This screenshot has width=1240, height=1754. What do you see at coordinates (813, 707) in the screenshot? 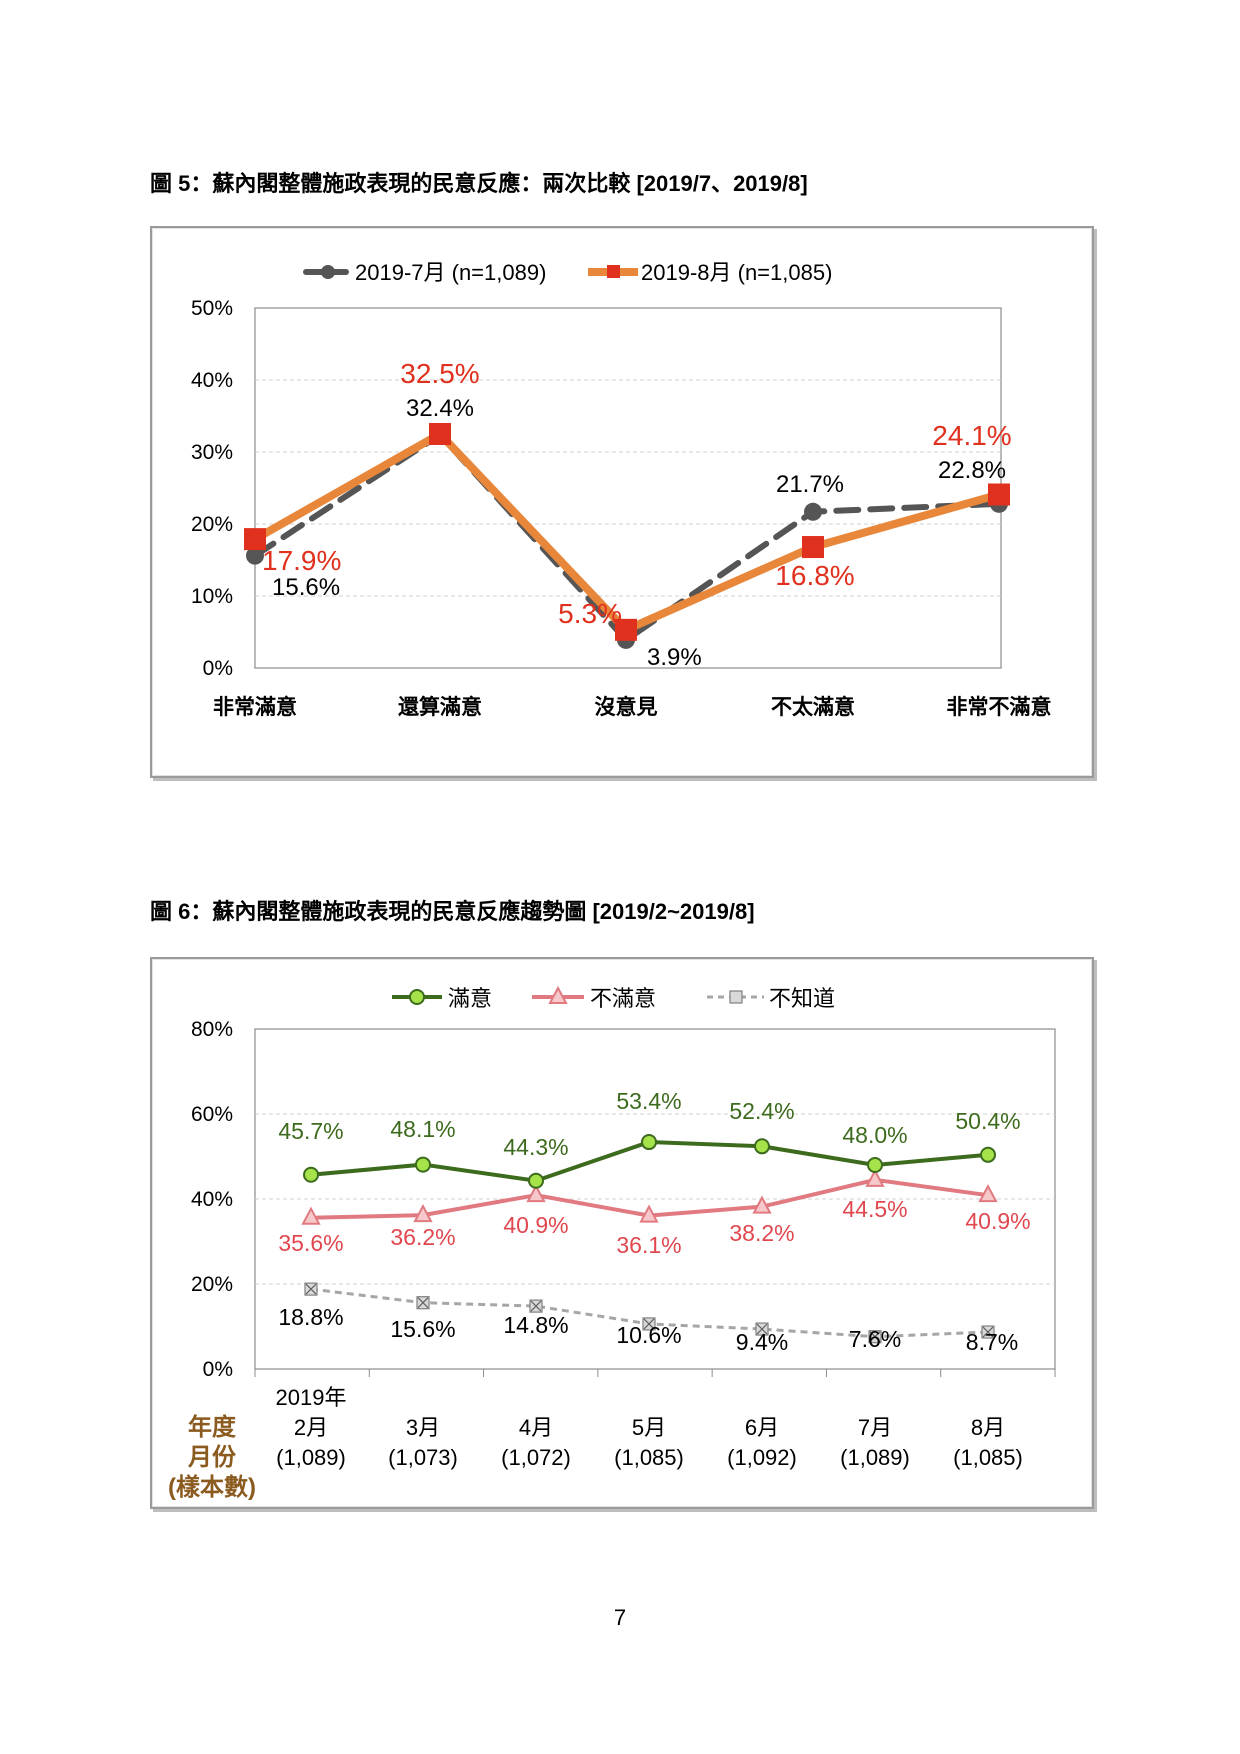
I see `x-category-label: 不太滿意` at bounding box center [813, 707].